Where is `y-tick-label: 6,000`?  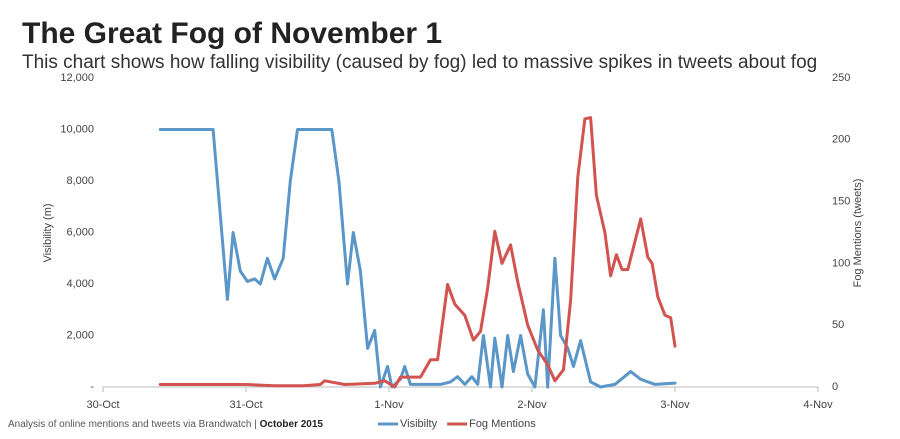 y-tick-label: 6,000 is located at coordinates (80, 232).